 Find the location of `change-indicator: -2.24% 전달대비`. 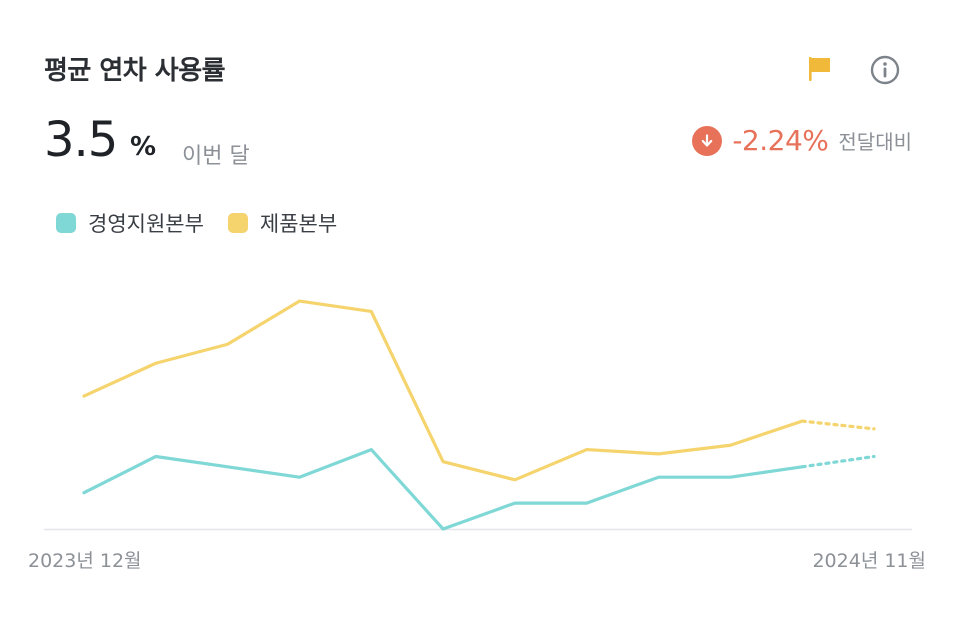

change-indicator: -2.24% 전달대비 is located at coordinates (802, 140).